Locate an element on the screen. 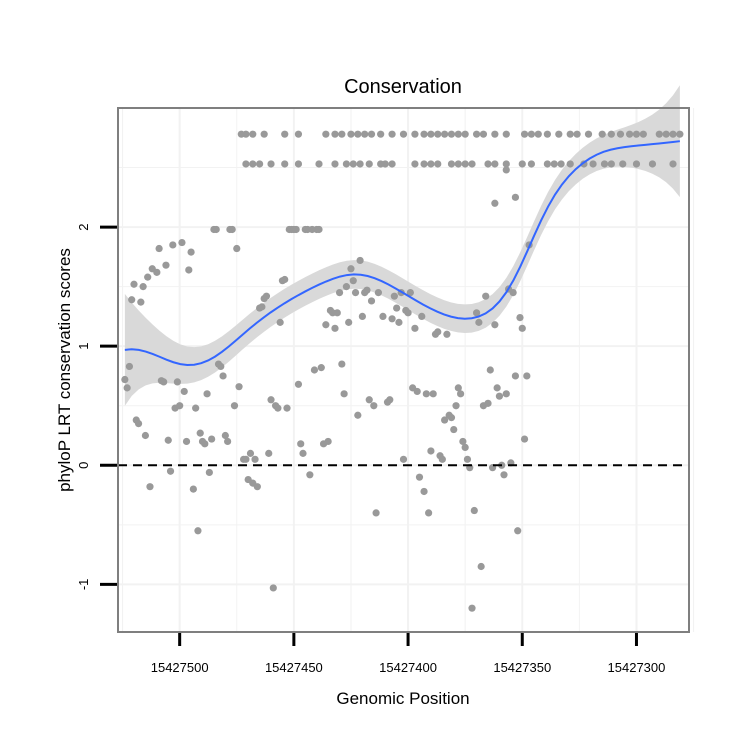  y-tick-label: 1 is located at coordinates (83, 346).